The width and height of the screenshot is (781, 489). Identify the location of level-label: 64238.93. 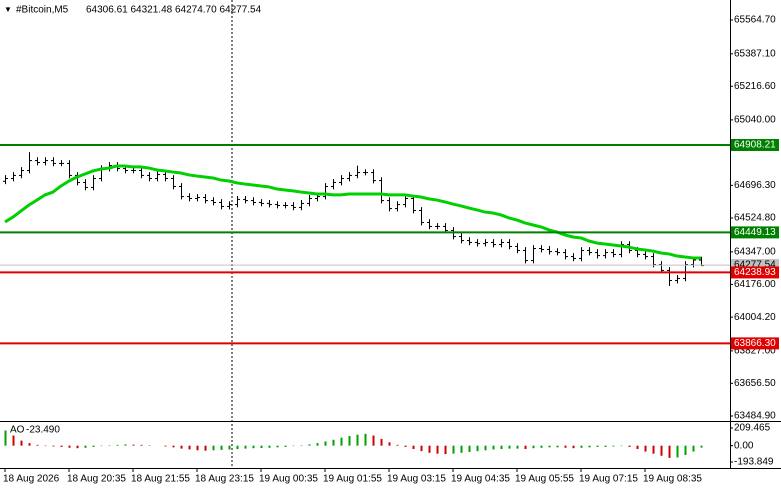
(755, 272).